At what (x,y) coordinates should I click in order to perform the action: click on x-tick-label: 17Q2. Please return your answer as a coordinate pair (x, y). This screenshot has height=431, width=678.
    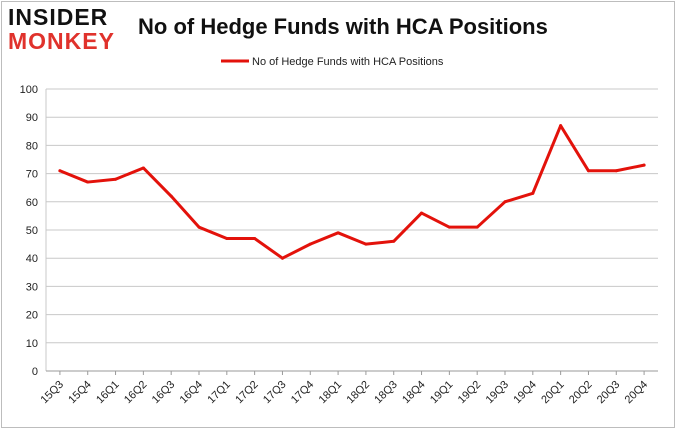
    Looking at the image, I should click on (247, 393).